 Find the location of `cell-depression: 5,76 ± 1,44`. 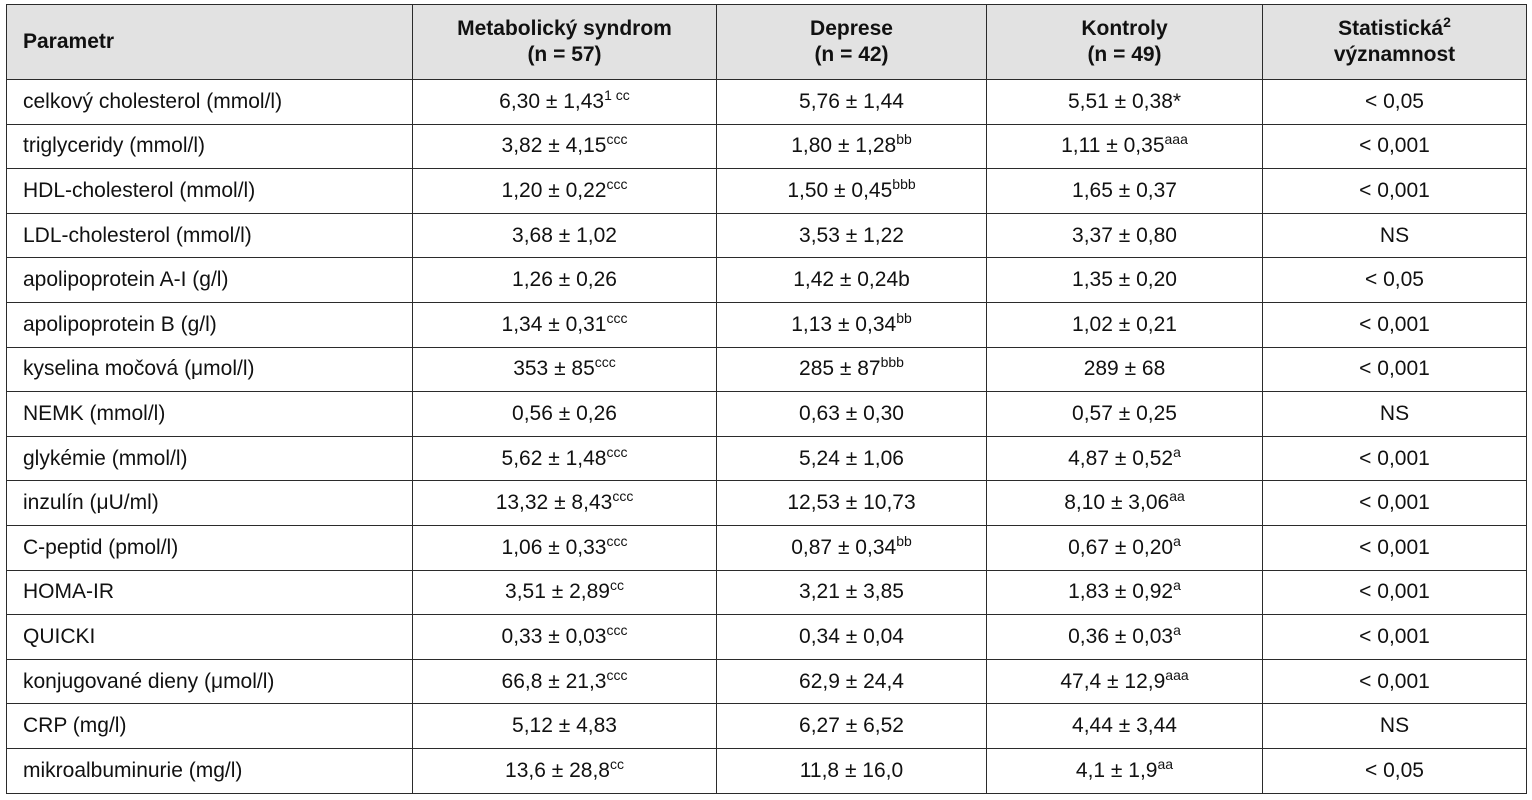

cell-depression: 5,76 ± 1,44 is located at coordinates (851, 102).